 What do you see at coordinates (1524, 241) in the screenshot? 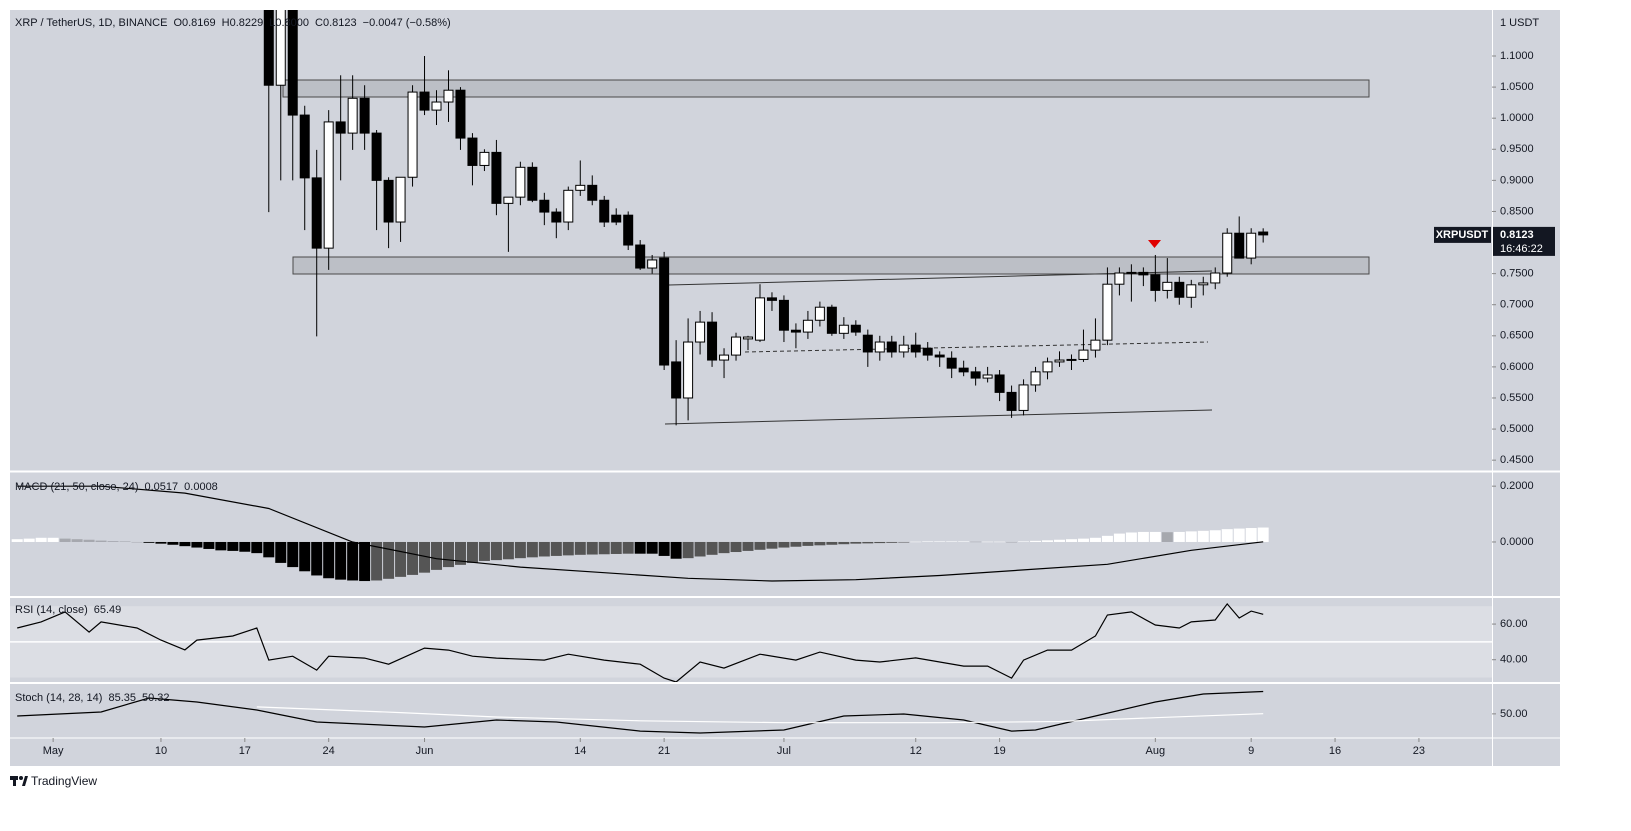
I see `price-tag-box` at bounding box center [1524, 241].